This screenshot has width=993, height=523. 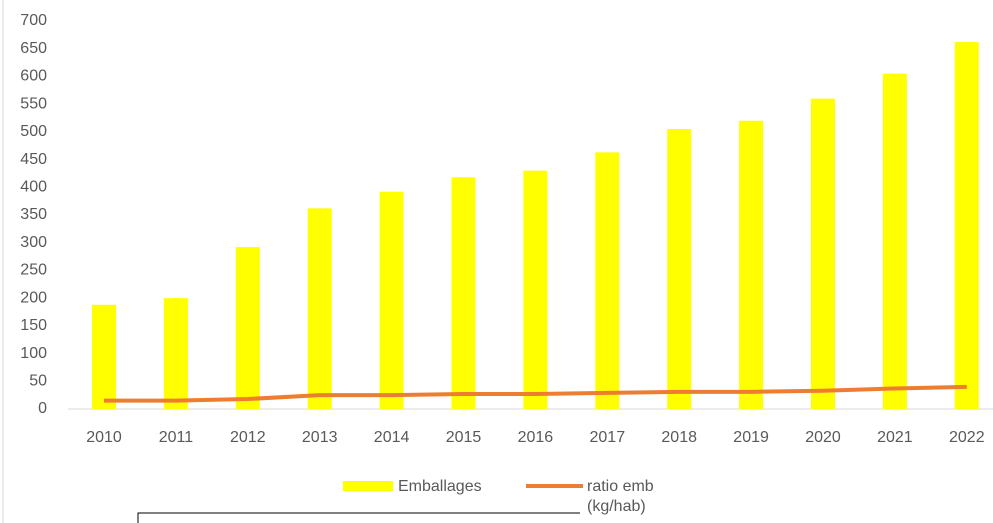 I want to click on box-edge, so click(x=358, y=517).